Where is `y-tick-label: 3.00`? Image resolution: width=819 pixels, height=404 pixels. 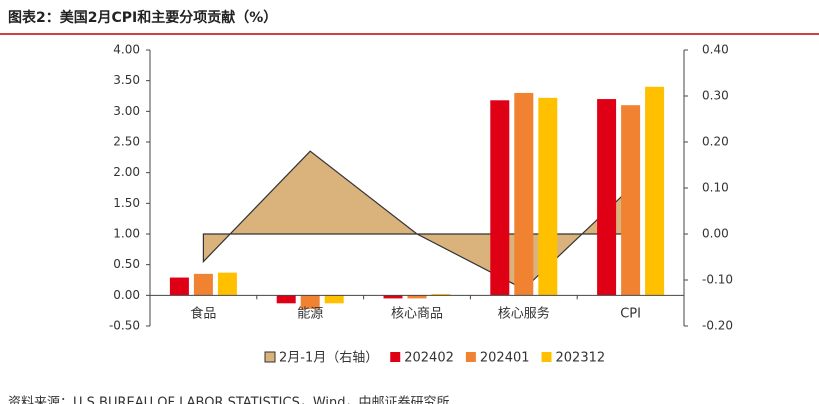
y-tick-label: 3.00 is located at coordinates (126, 111).